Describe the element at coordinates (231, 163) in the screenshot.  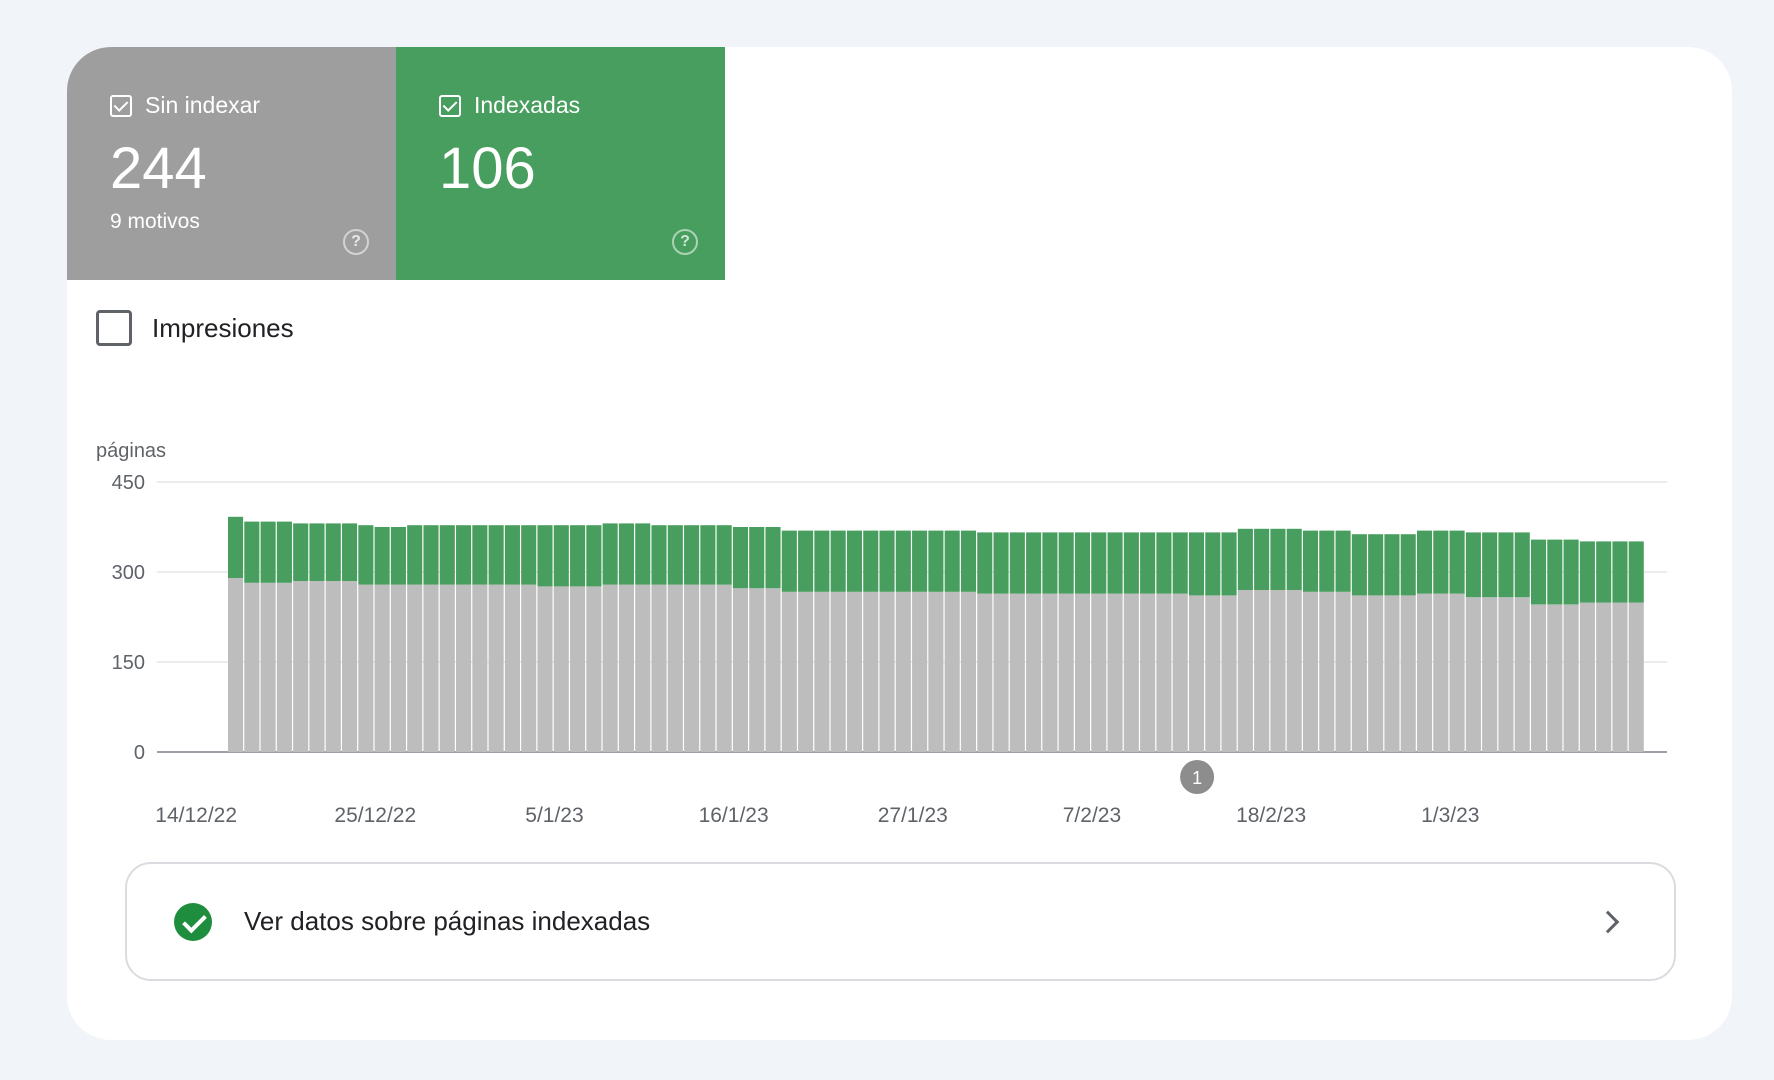
I see `tile-not-indexed: Sin indexar 244 9 motivos ?` at that location.